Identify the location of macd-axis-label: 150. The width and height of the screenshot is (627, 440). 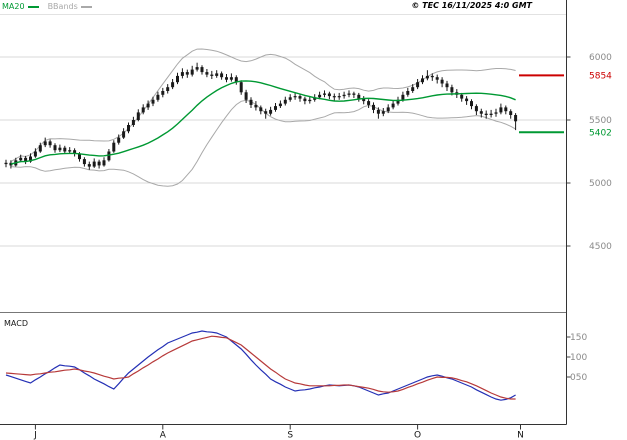
(578, 338).